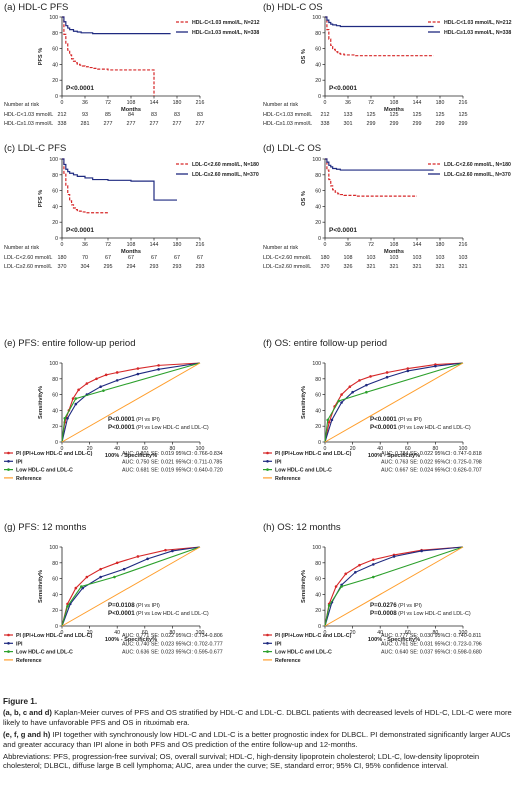 This screenshot has height=801, width=520. I want to click on caption-title: Figure 1., so click(20, 701).